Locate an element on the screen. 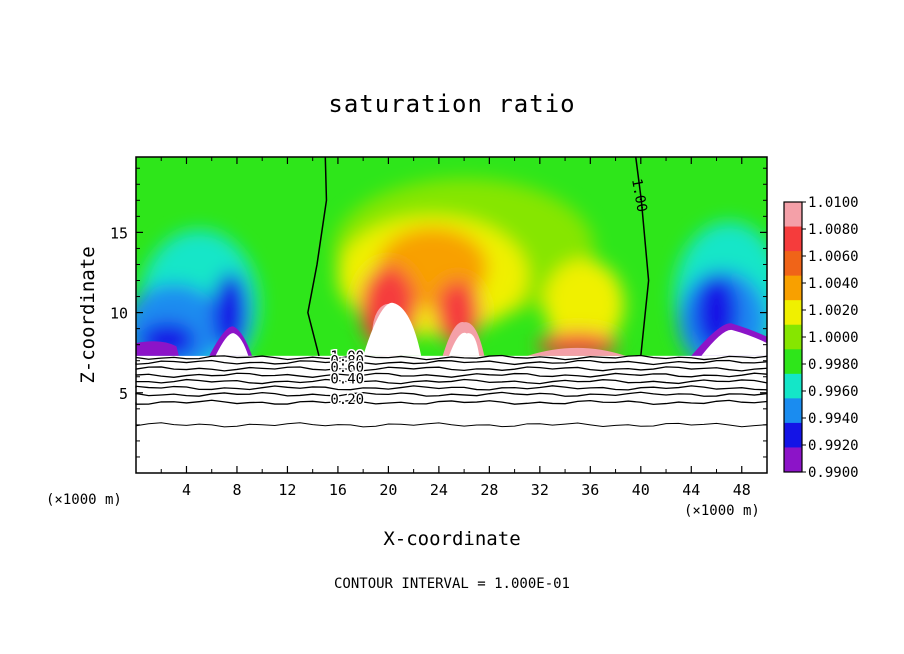 Image resolution: width=904 pixels, height=654 pixels. colorbar-label: 0.9920 is located at coordinates (833, 446).